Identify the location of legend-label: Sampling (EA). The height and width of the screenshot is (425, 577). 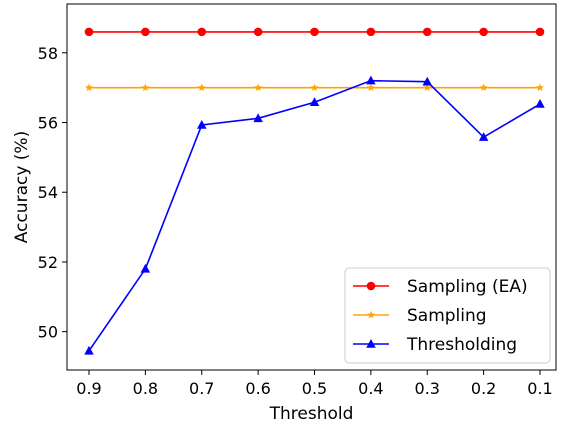
(467, 287).